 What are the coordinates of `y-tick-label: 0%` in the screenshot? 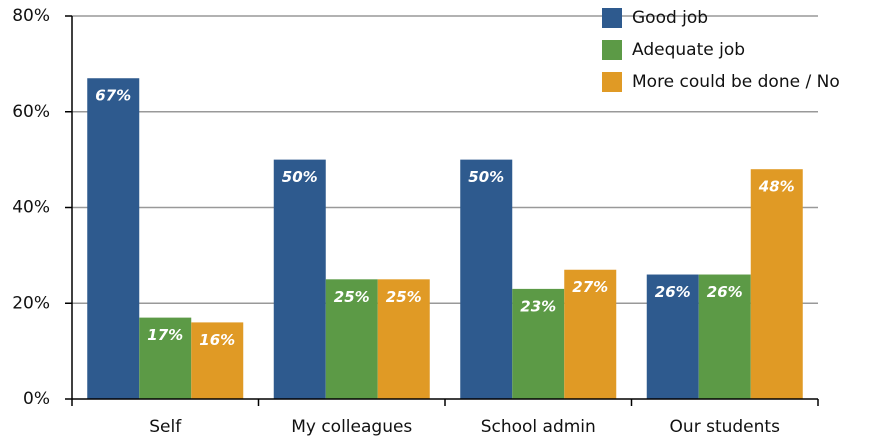 It's located at (36, 399).